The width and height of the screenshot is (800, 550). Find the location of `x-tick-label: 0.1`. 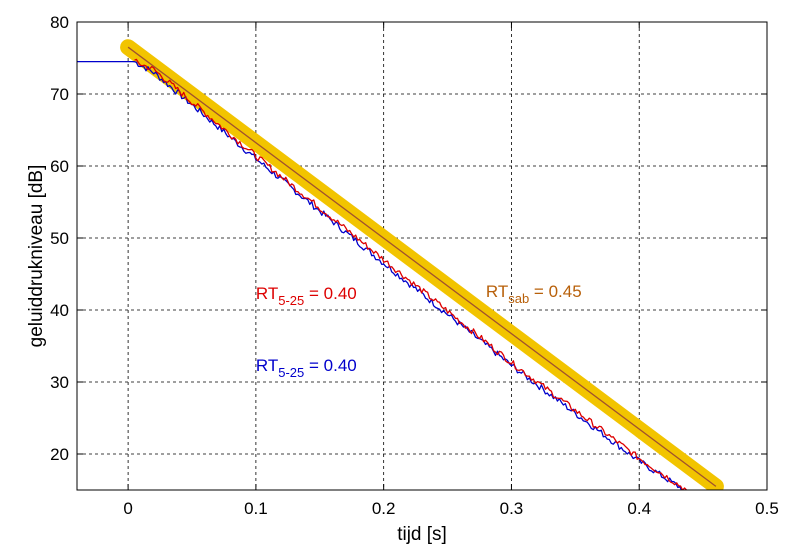

x-tick-label: 0.1 is located at coordinates (256, 508).